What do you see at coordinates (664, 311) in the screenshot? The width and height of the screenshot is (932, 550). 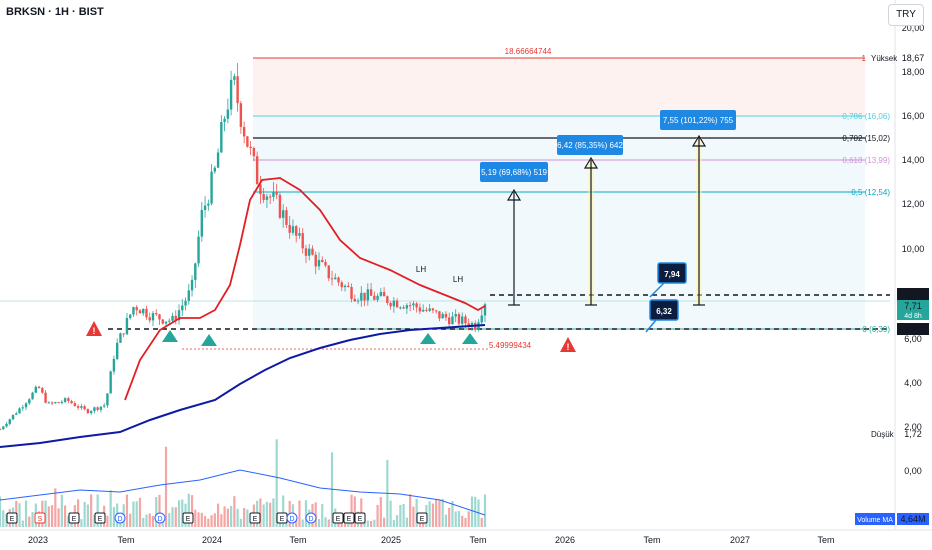 I see `callout-bottom-label: 6,32` at bounding box center [664, 311].